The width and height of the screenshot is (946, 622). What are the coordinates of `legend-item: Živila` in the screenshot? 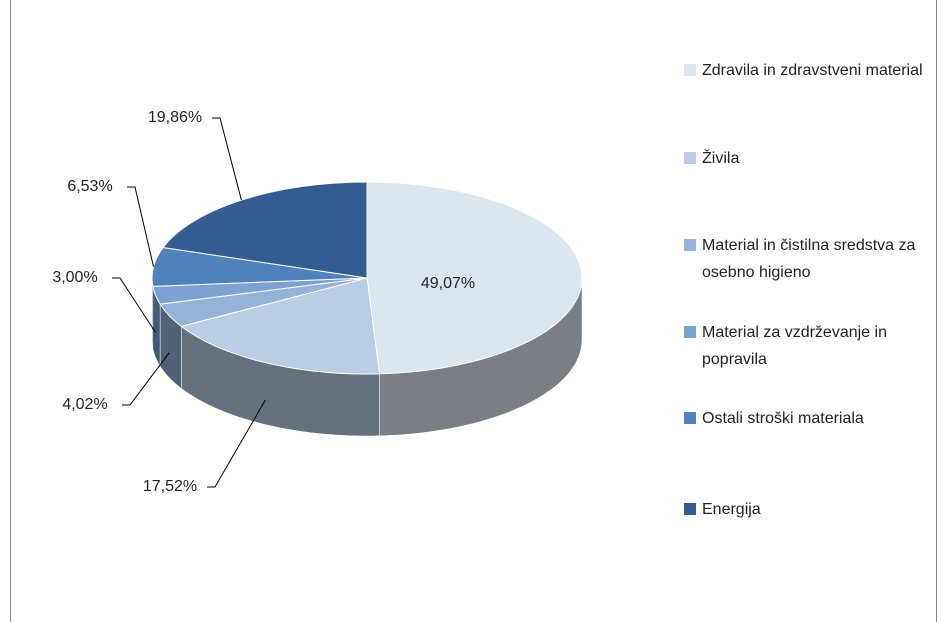 It's located at (813, 158).